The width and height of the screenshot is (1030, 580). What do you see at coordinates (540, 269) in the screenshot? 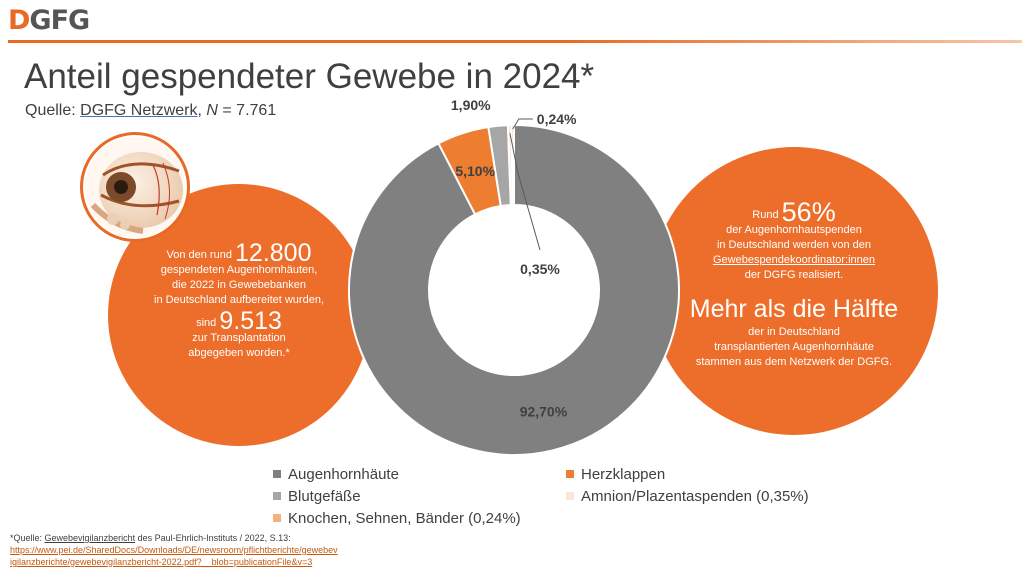
I see `data-label-amnion: 0,35%` at bounding box center [540, 269].